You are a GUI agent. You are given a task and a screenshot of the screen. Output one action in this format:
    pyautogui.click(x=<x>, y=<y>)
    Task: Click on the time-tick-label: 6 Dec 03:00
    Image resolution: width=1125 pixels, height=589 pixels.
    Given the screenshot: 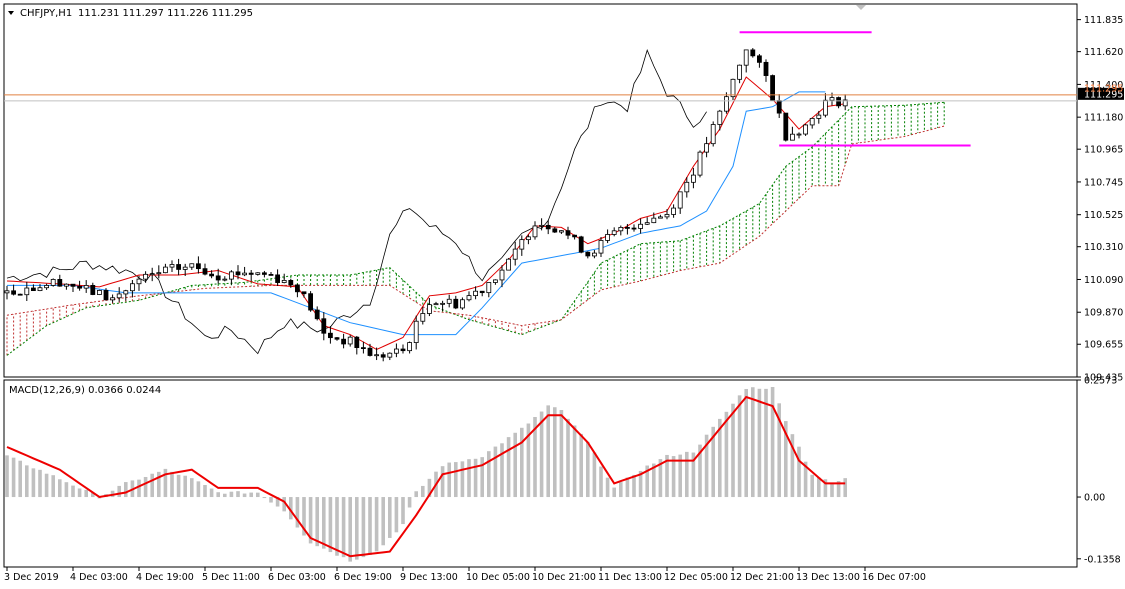 What is the action you would take?
    pyautogui.click(x=297, y=577)
    